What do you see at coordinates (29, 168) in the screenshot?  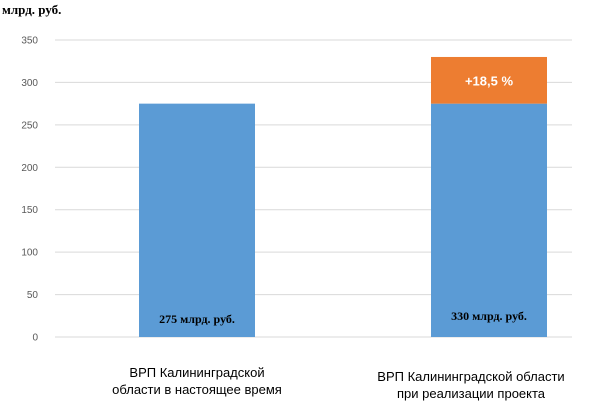 I see `y-tick-label: 200` at bounding box center [29, 168].